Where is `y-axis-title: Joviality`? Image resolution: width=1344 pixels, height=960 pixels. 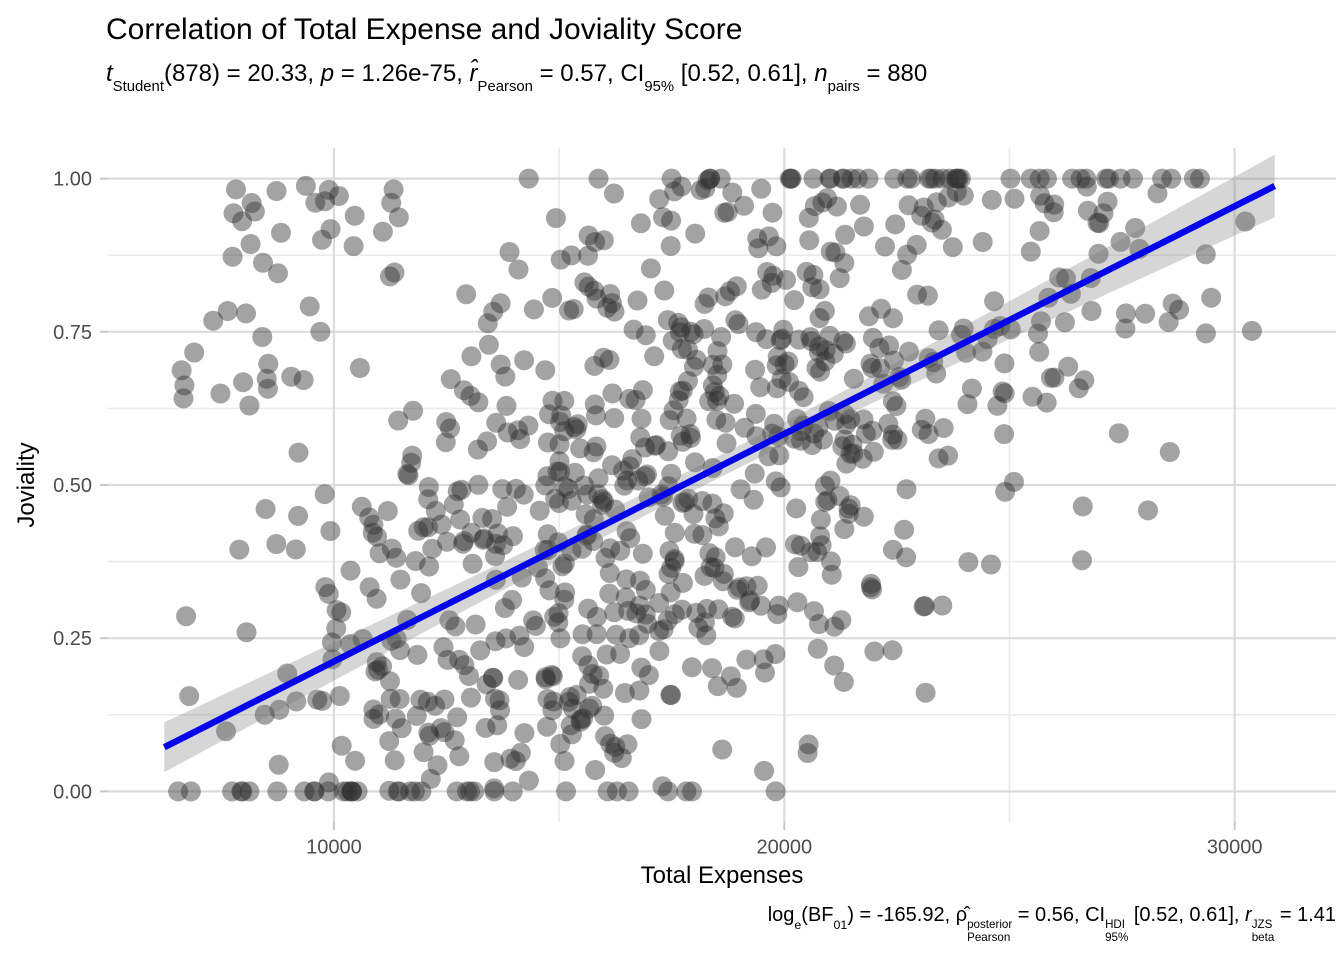
y-axis-title: Joviality is located at coordinates (26, 485).